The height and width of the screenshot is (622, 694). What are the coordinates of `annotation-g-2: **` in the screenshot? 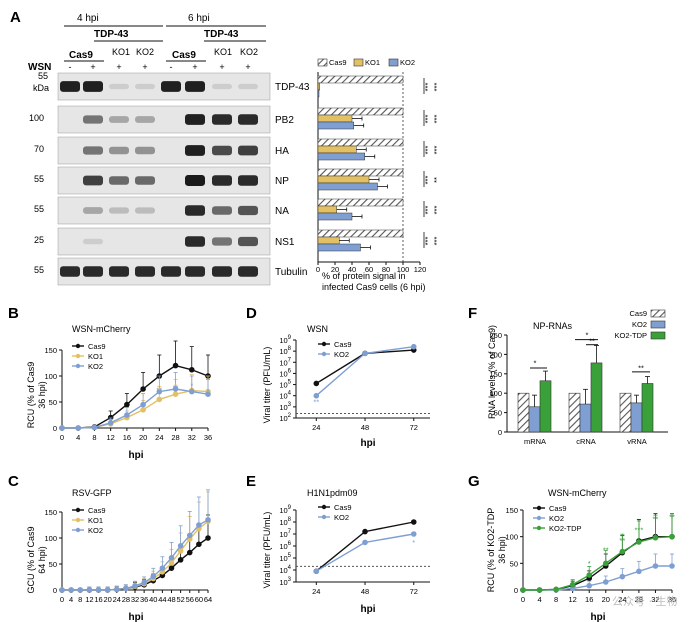 It's located at (622, 540).